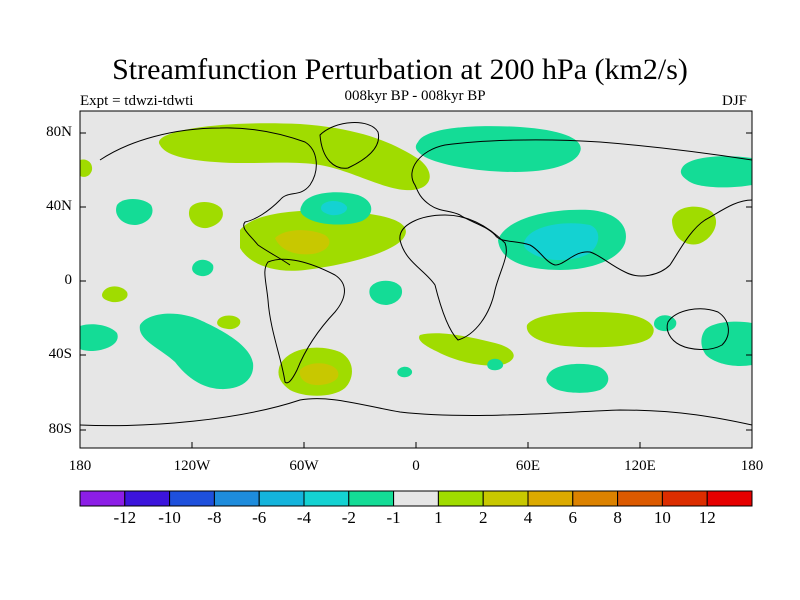  I want to click on colorbar-label: 8, so click(617, 517).